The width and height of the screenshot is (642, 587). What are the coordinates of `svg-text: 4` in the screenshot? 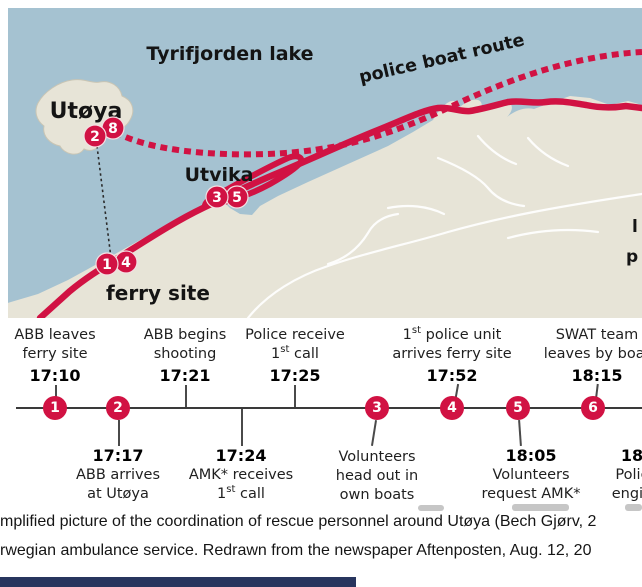 It's located at (126, 263).